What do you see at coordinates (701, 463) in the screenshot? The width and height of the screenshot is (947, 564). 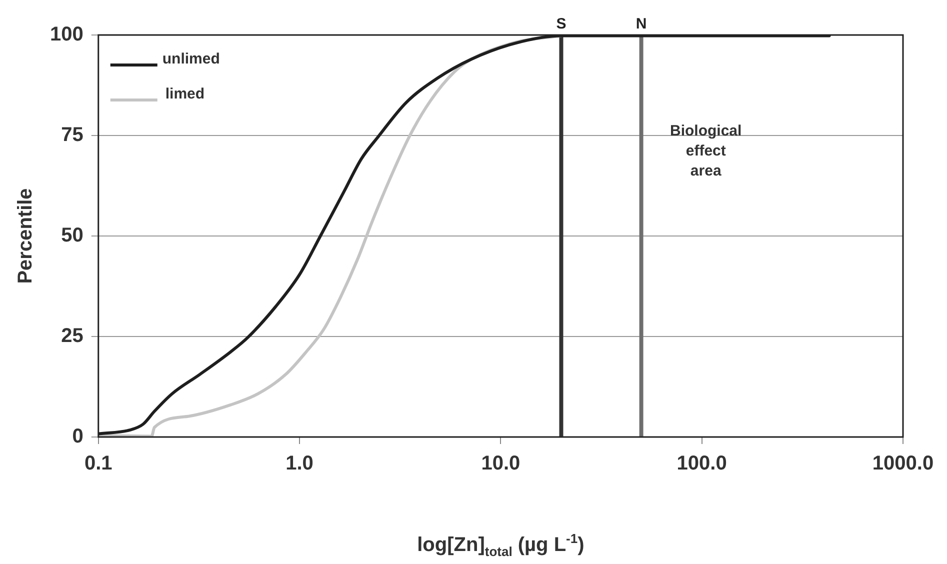 I see `x-tick-label: 100.0` at bounding box center [701, 463].